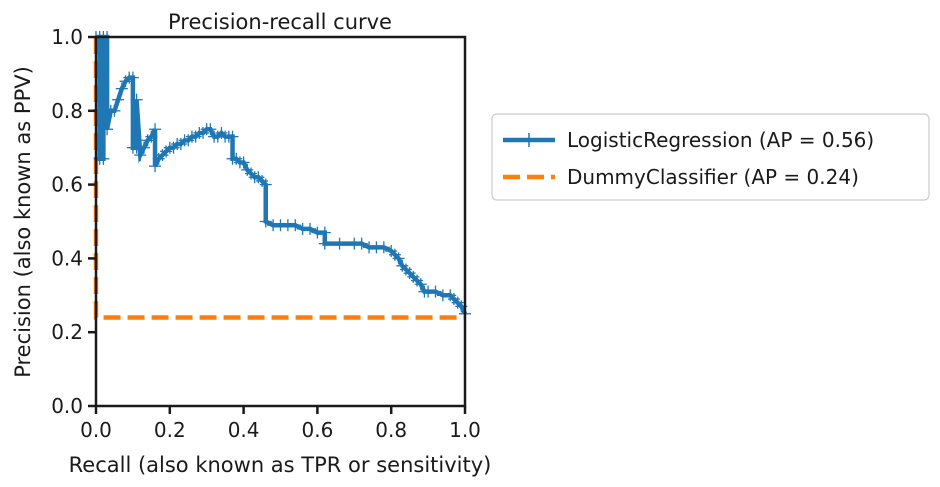 The height and width of the screenshot is (487, 940). Describe the element at coordinates (170, 430) in the screenshot. I see `x-tick-label: 0.2` at that location.